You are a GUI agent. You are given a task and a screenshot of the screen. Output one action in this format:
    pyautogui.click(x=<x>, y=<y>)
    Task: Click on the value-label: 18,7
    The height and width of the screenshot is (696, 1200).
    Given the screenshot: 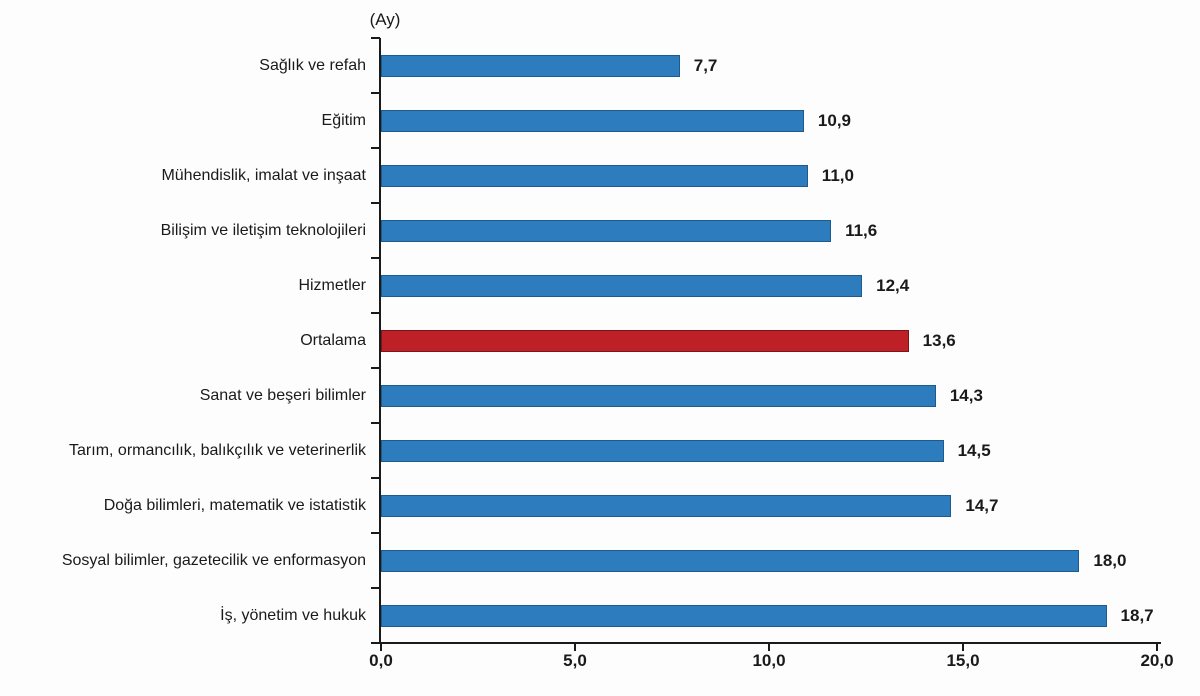 What is the action you would take?
    pyautogui.click(x=1137, y=615)
    